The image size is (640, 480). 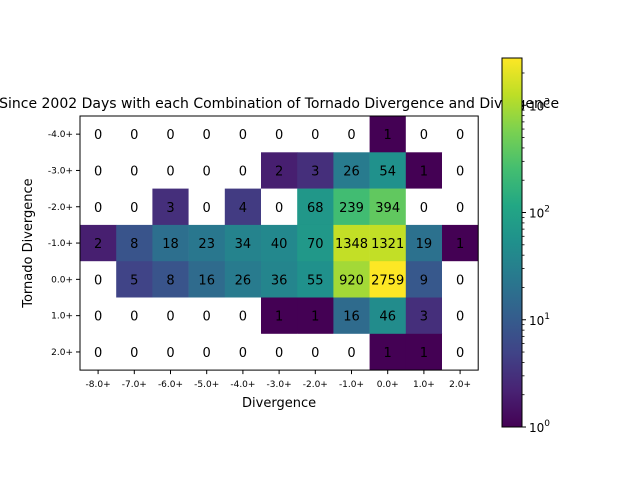 I want to click on cell-value-label: 2, so click(x=98, y=244).